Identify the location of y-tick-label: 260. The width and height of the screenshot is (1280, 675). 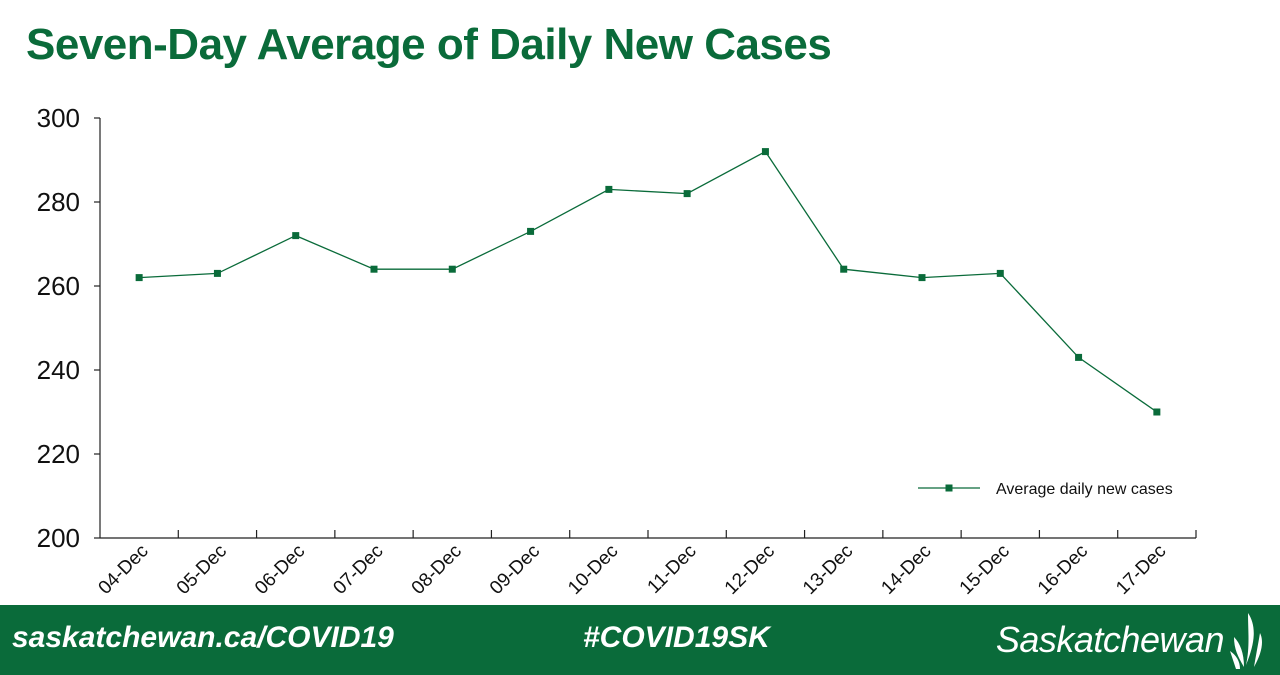
(58, 286).